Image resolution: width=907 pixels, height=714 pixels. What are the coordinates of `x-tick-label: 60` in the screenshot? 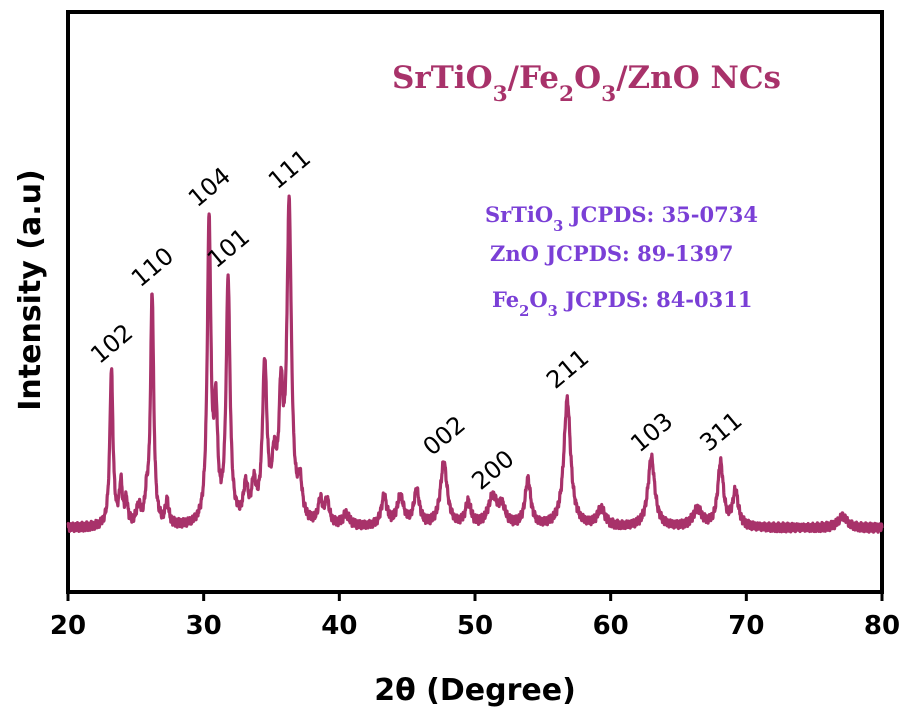 It's located at (611, 626).